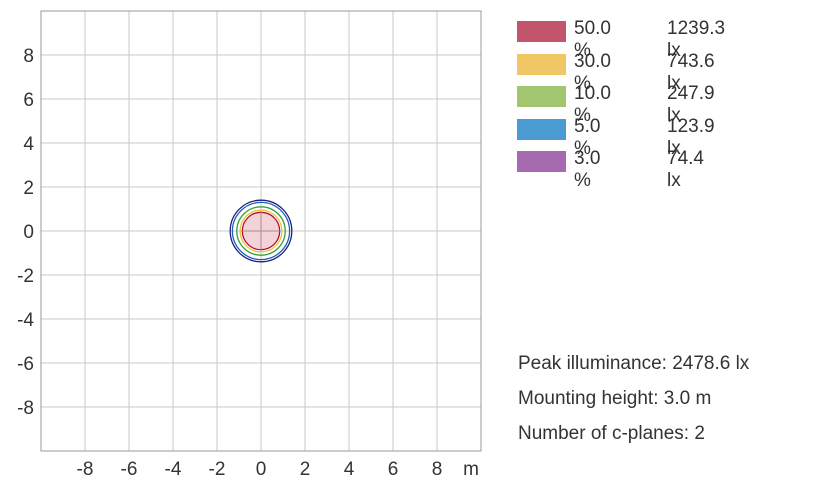 This screenshot has width=814, height=478. I want to click on y-tick-label: -2, so click(25, 276).